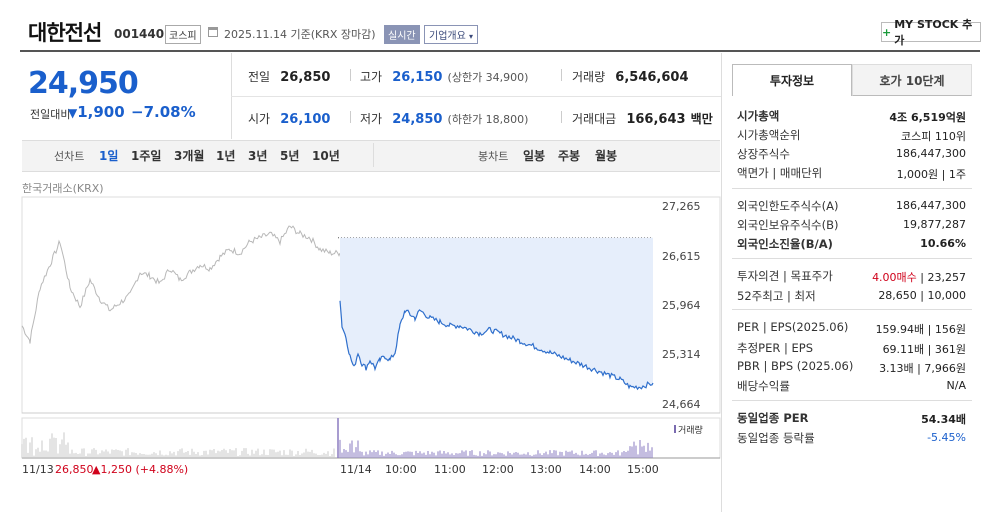 The width and height of the screenshot is (993, 512). I want to click on x-tick-label: 10:00, so click(401, 469).